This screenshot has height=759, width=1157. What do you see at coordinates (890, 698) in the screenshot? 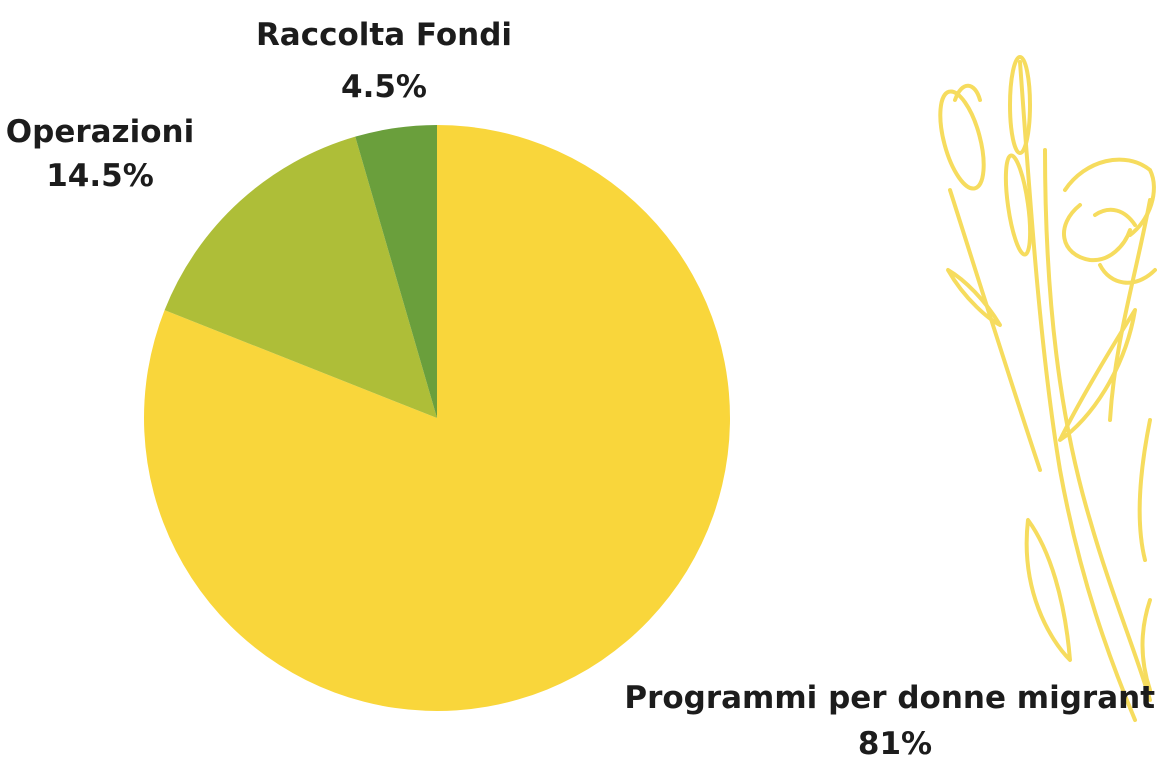
I see `slice-label-programmi: Programmi per donne migranti` at bounding box center [890, 698].